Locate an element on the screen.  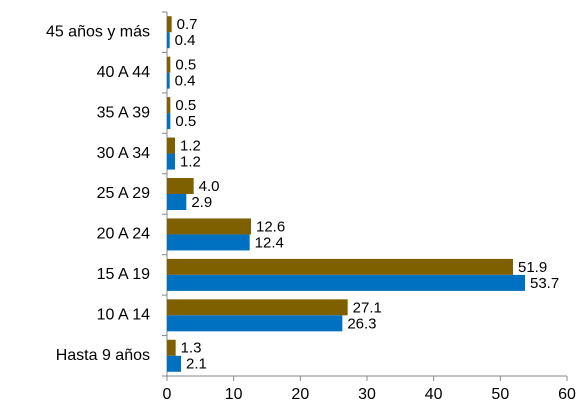
value-label: 2.1 is located at coordinates (196, 364).